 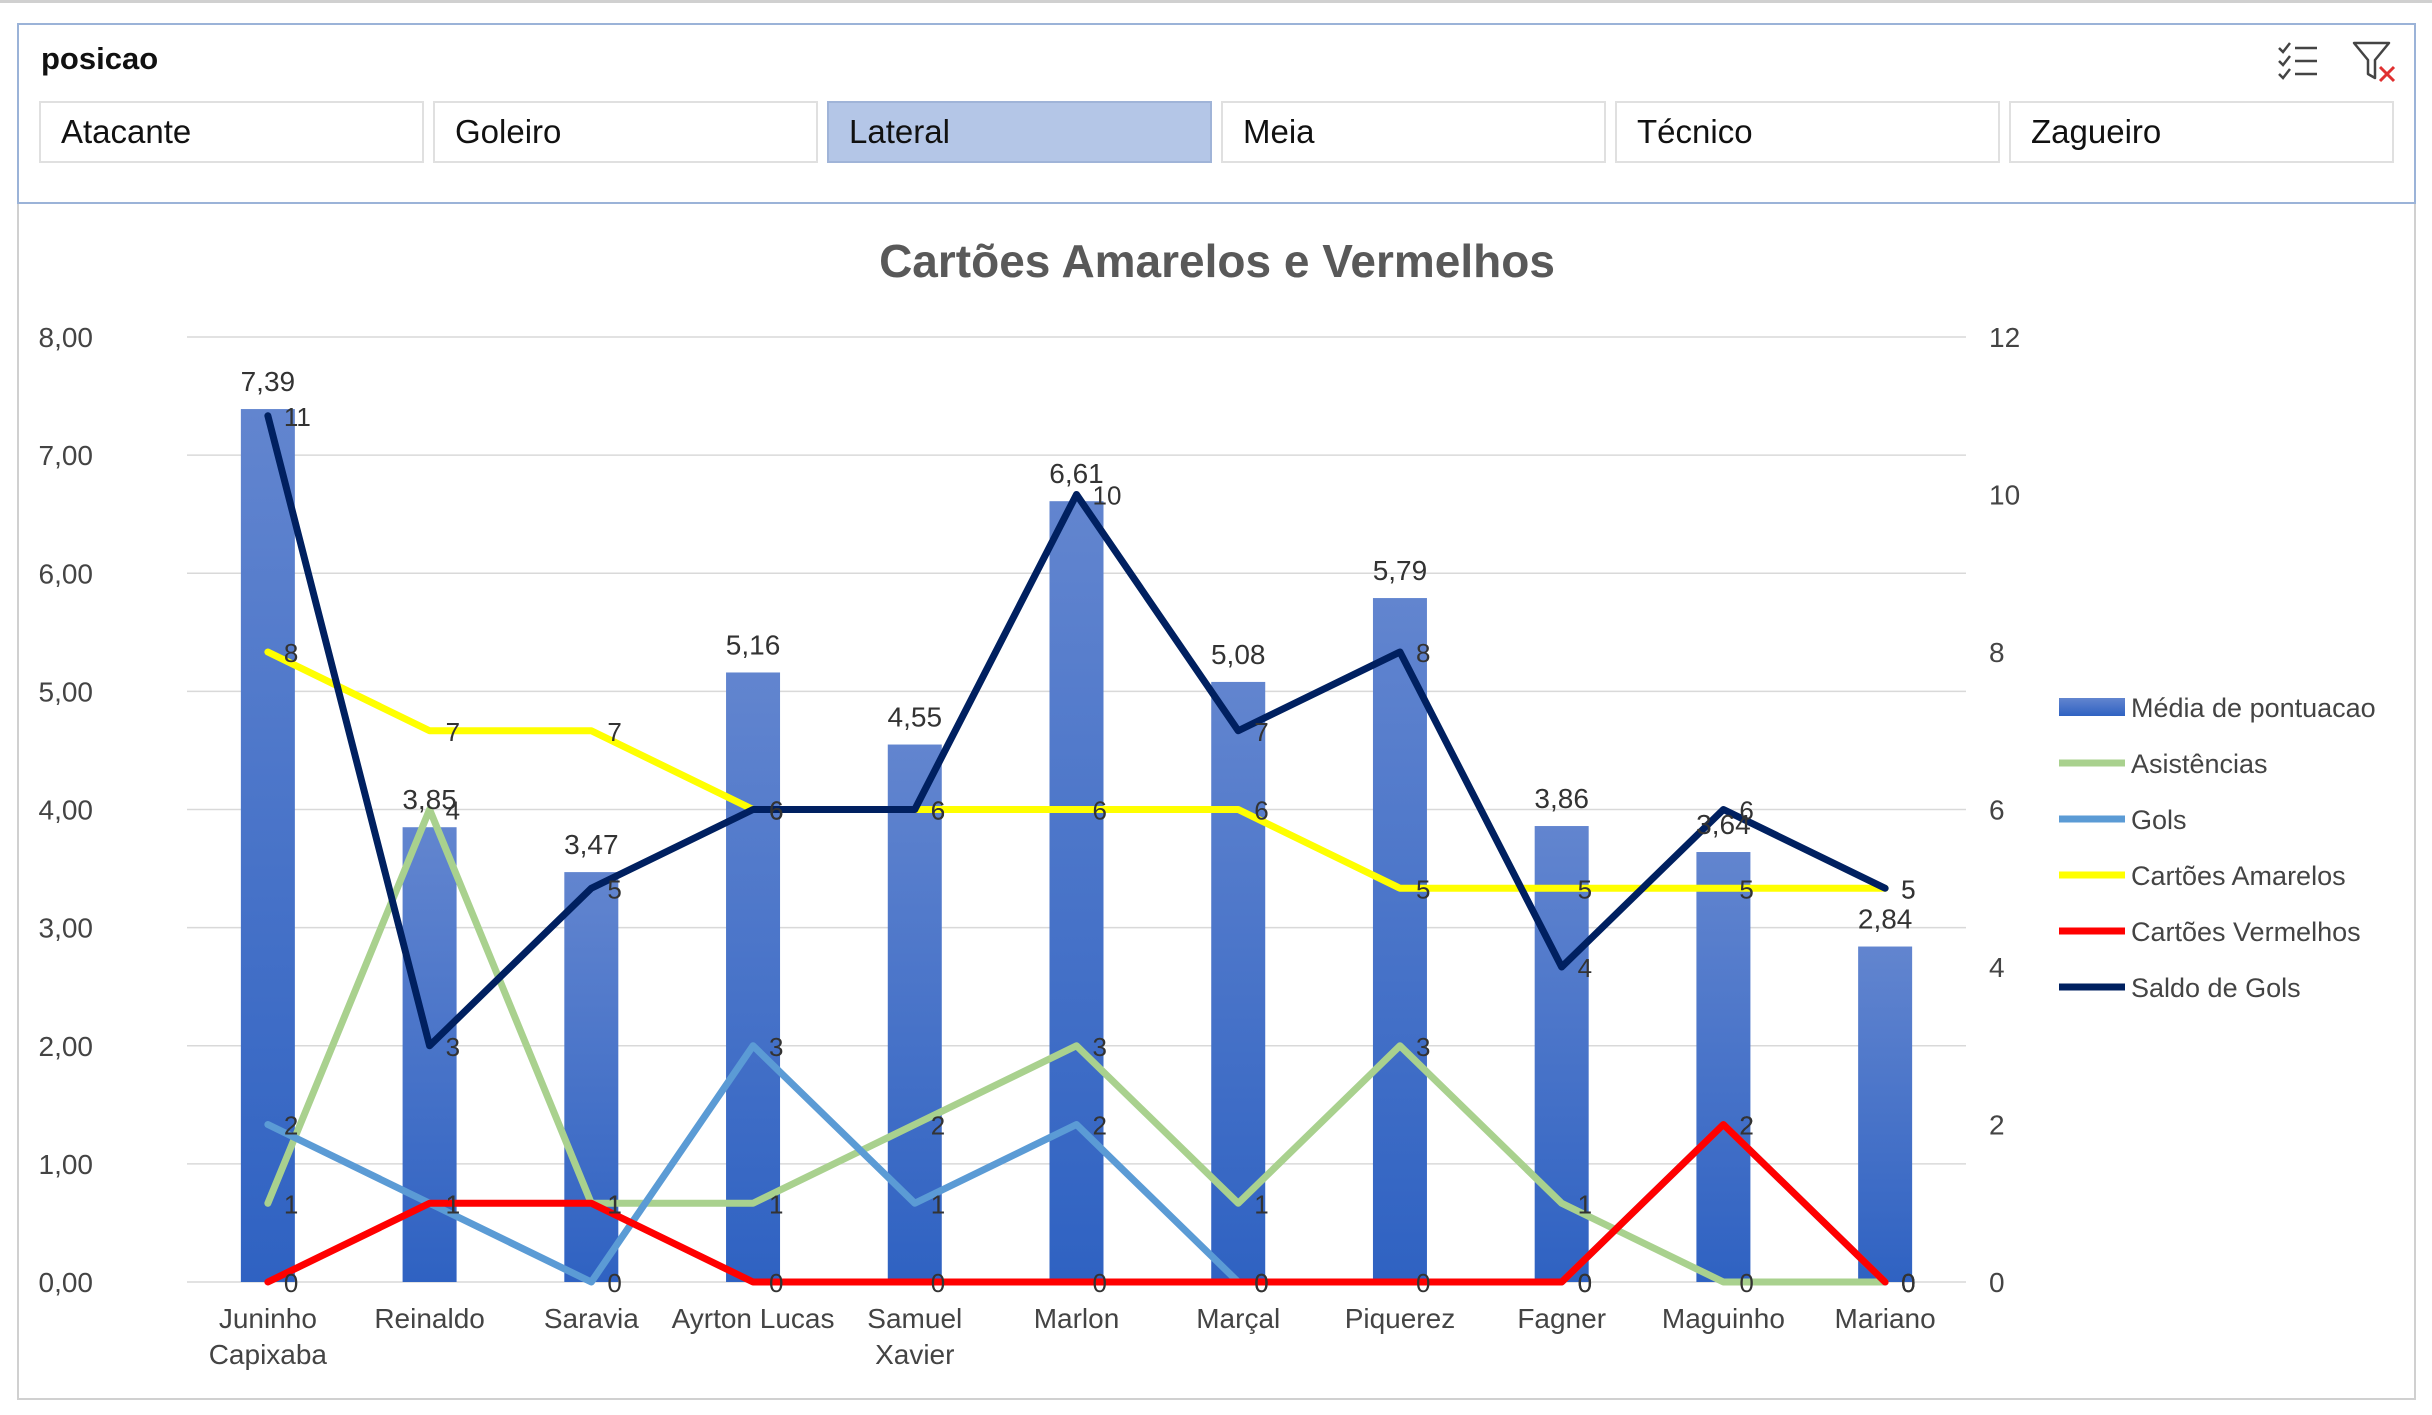 I want to click on y-left-tick-label: 6,00, so click(x=66, y=573).